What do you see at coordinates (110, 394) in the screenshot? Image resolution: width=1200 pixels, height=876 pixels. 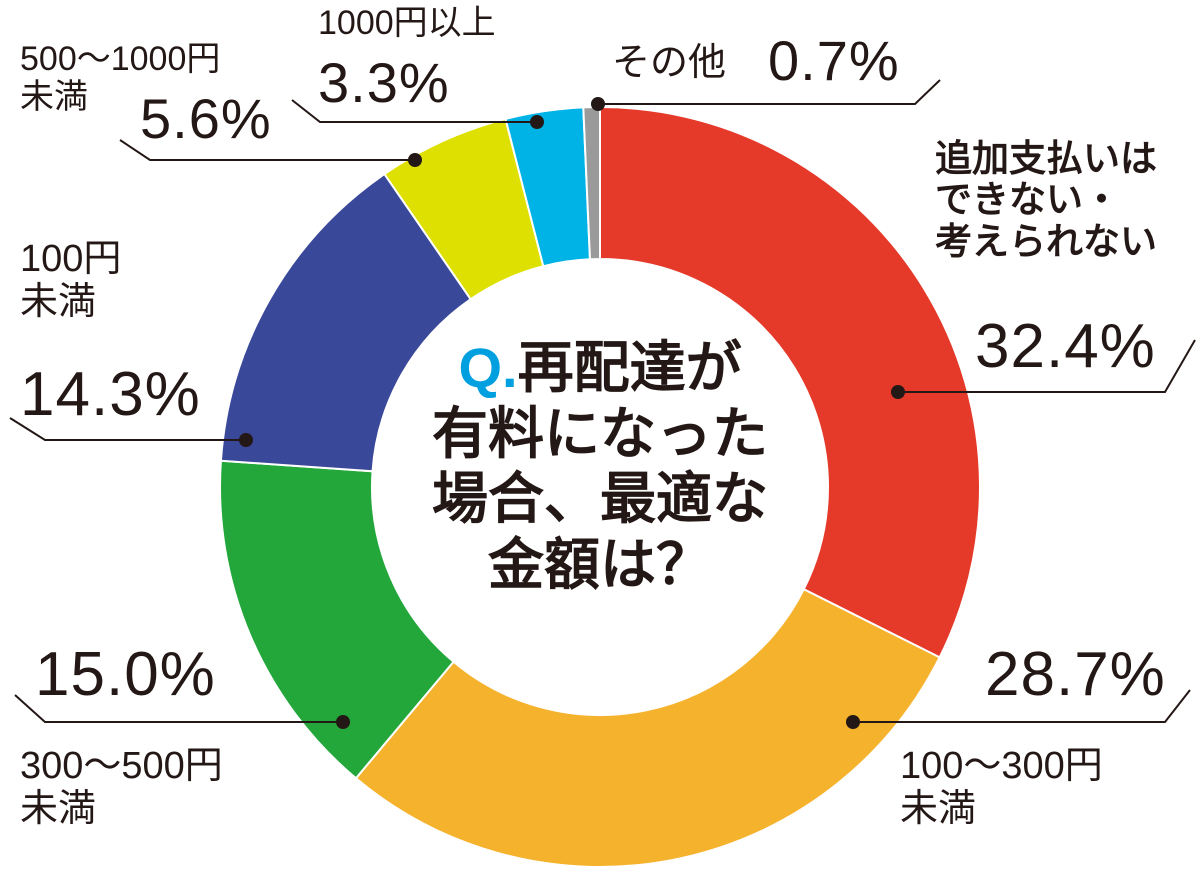 I see `value-label: 14.3%` at bounding box center [110, 394].